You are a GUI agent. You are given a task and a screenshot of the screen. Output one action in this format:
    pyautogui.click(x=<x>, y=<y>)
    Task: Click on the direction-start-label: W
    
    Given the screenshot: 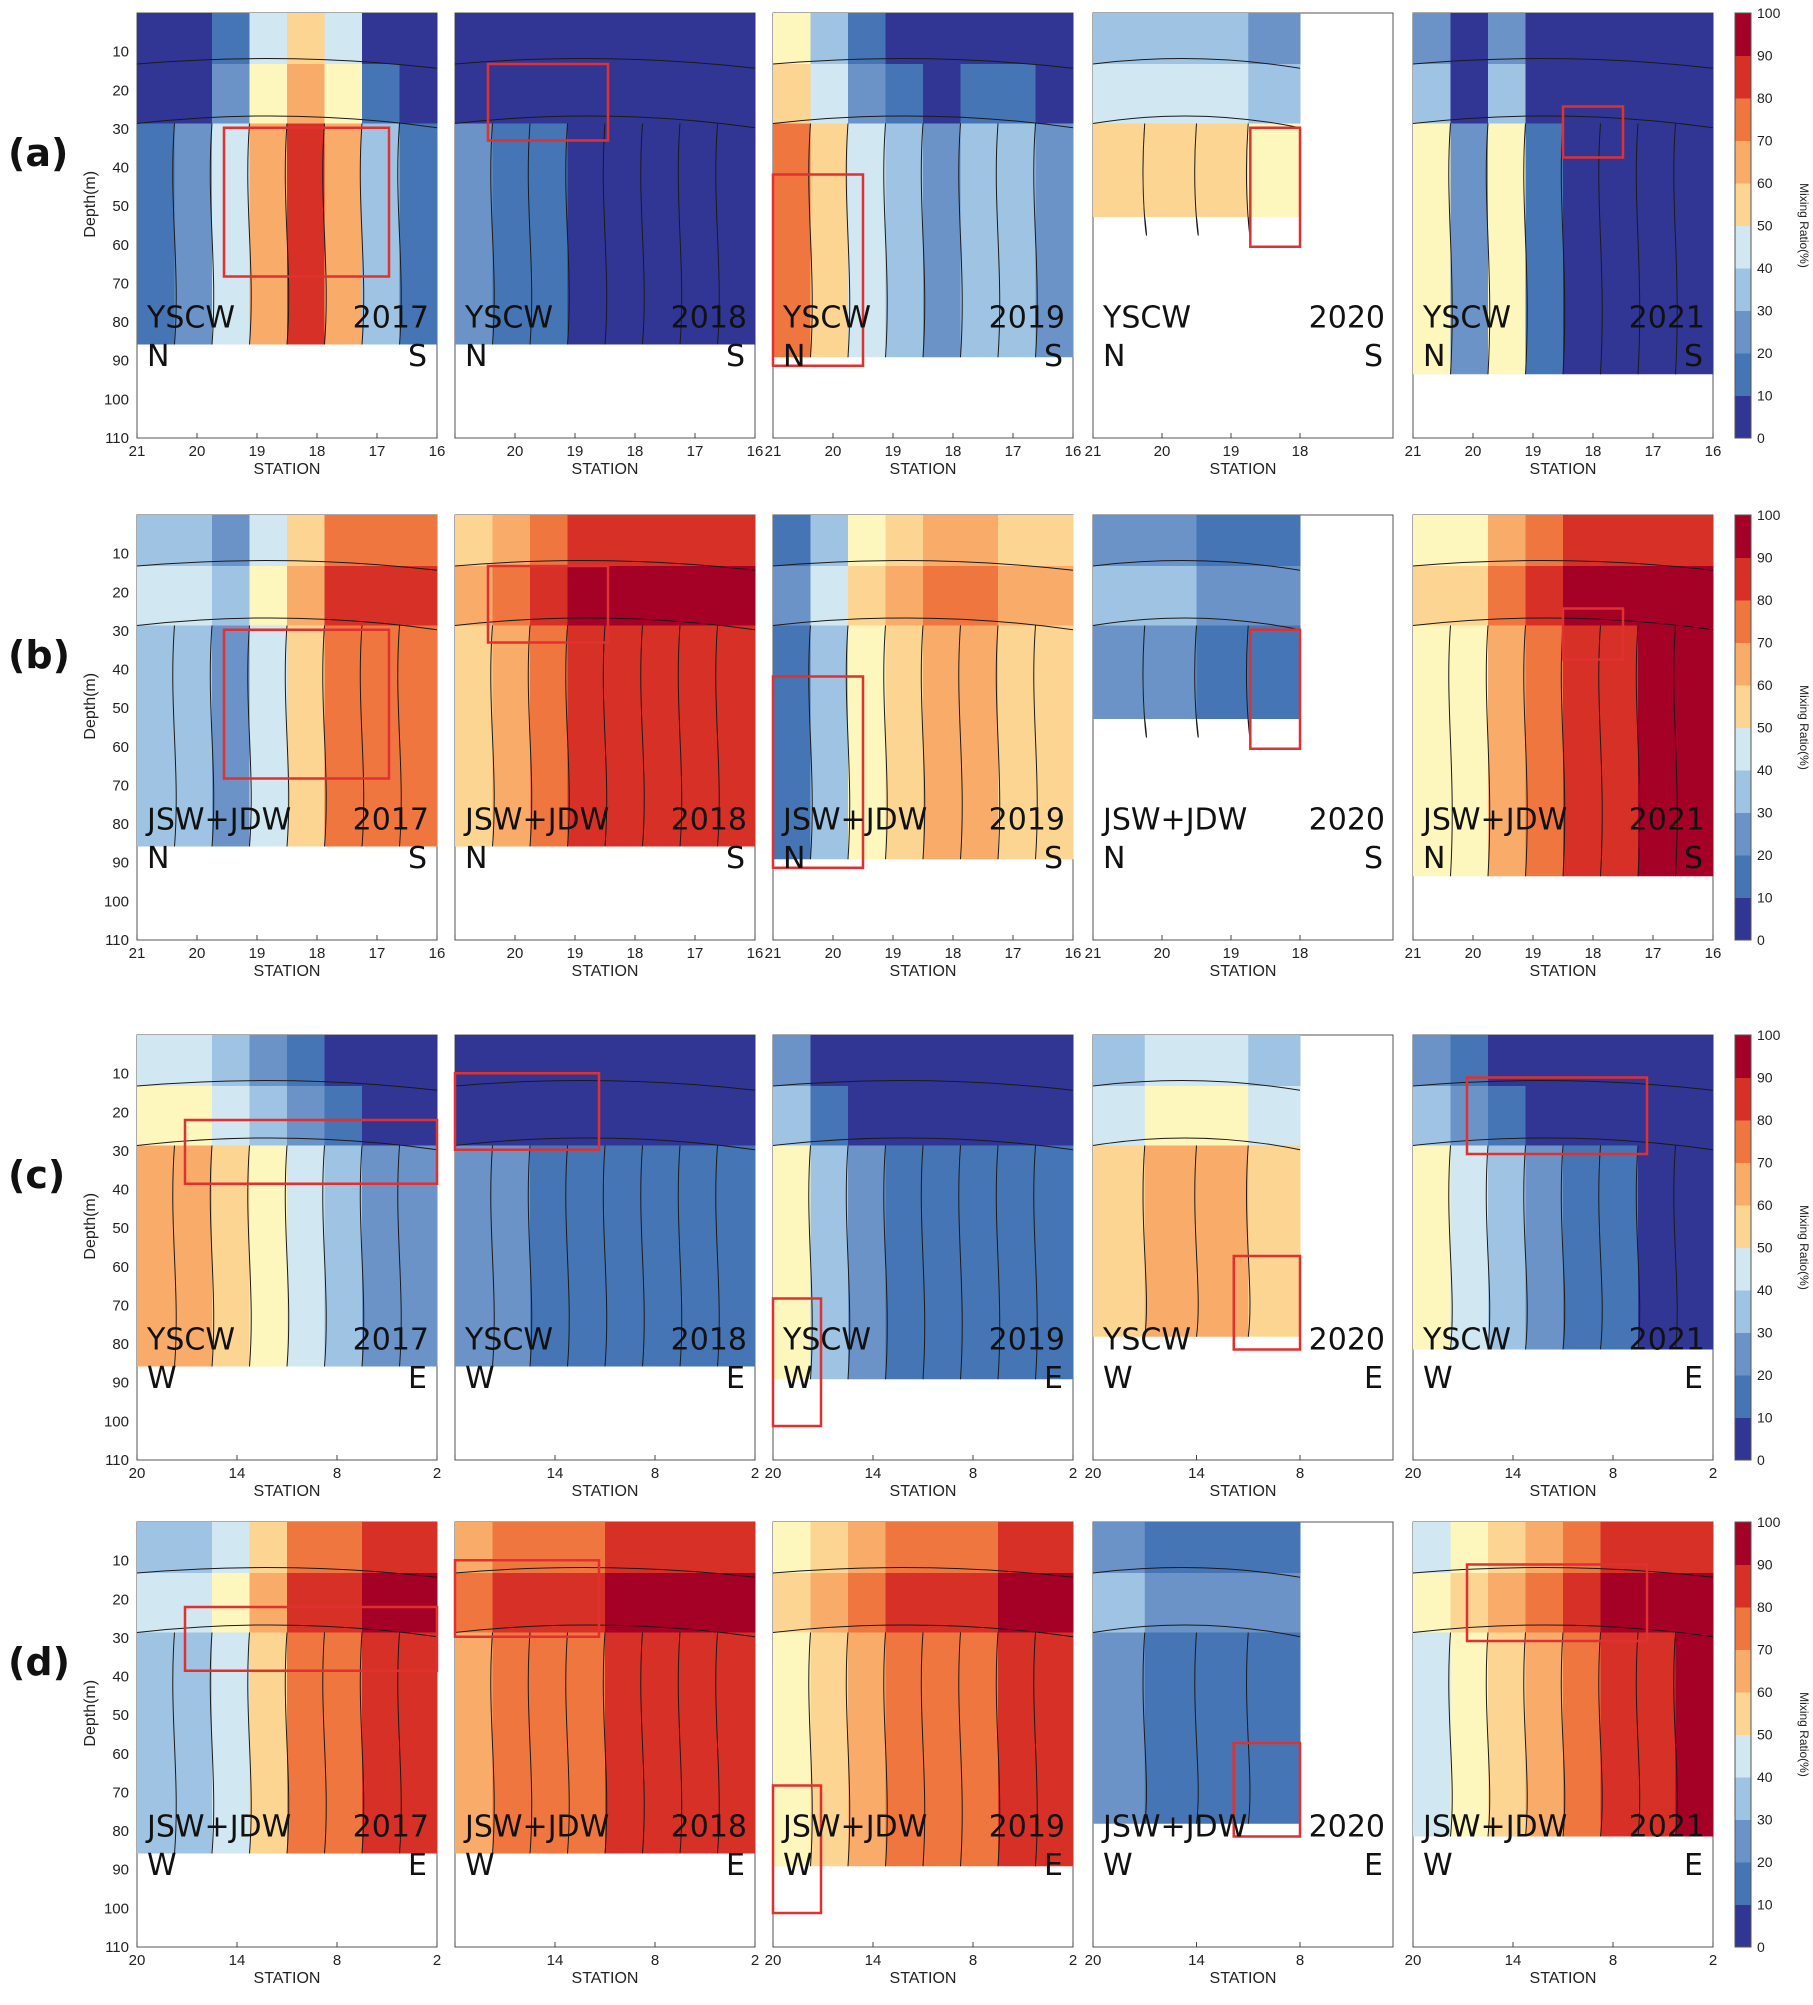 What is the action you would take?
    pyautogui.click(x=798, y=1378)
    